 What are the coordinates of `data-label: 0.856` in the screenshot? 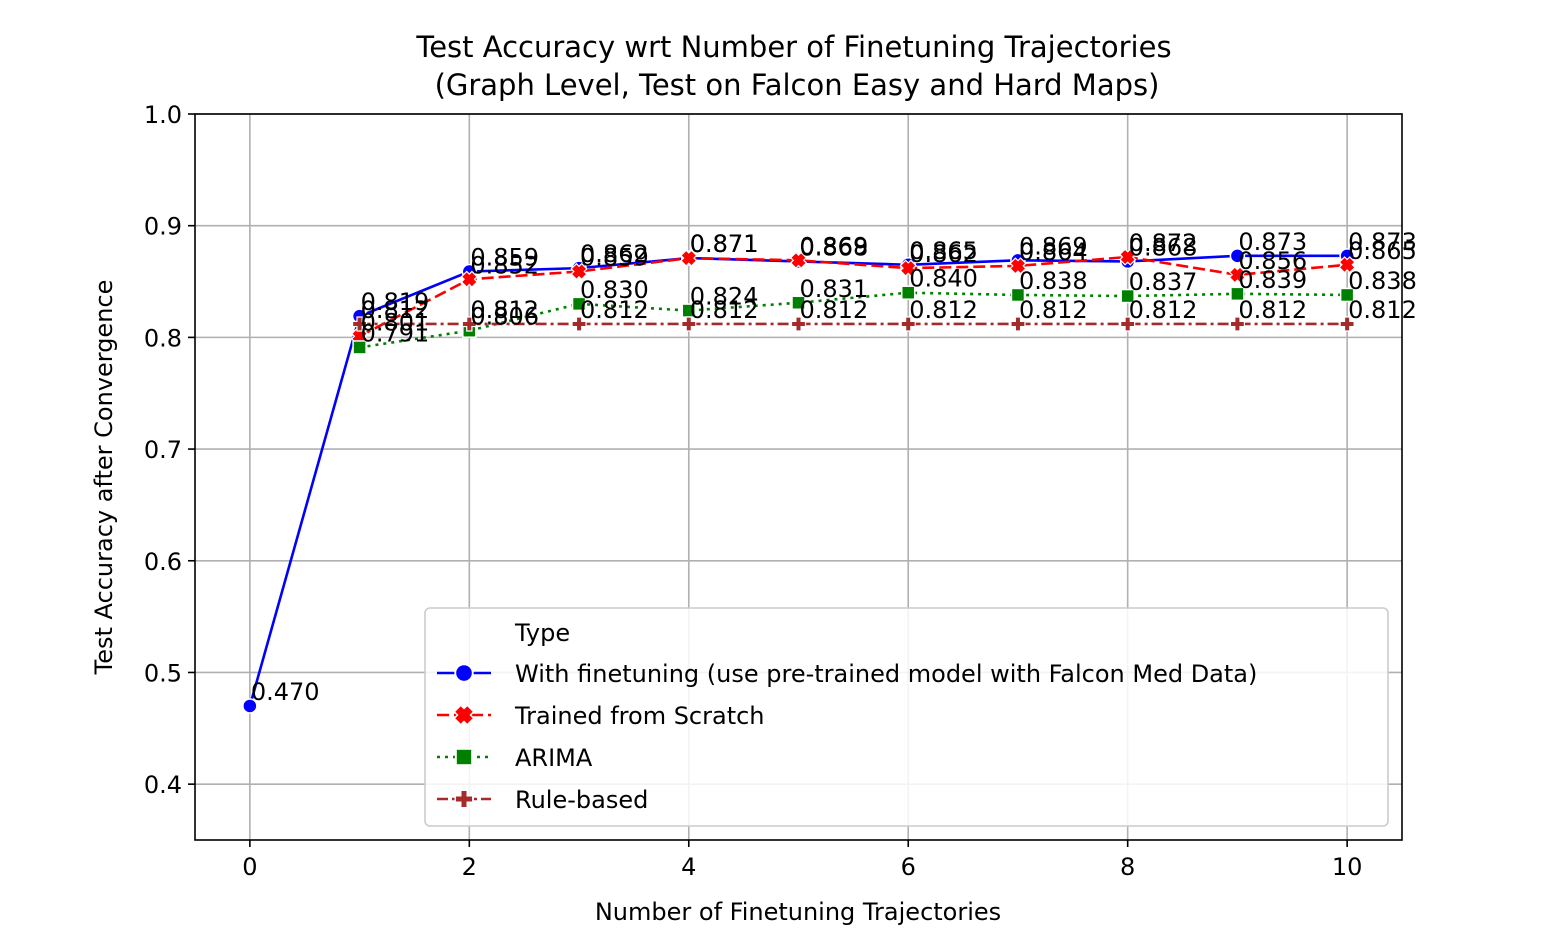 It's located at (1272, 261).